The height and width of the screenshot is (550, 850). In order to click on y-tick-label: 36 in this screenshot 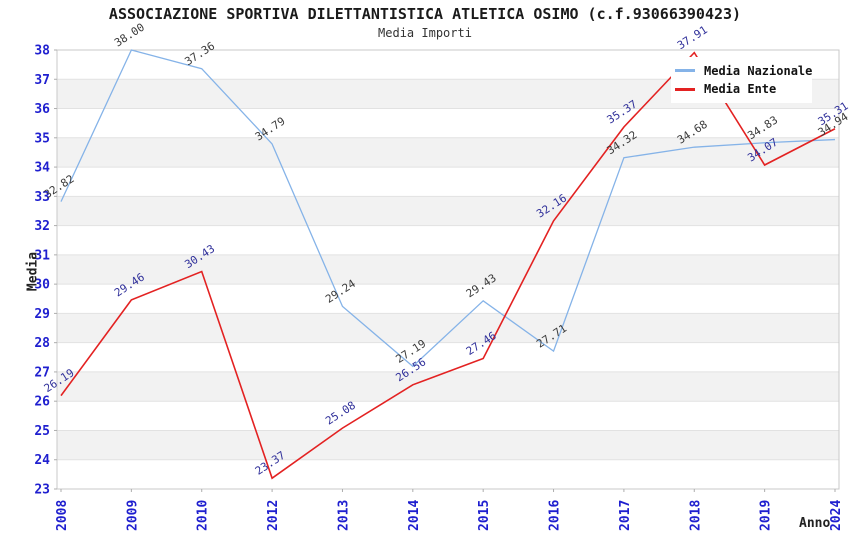, I will do `click(42, 109)`.